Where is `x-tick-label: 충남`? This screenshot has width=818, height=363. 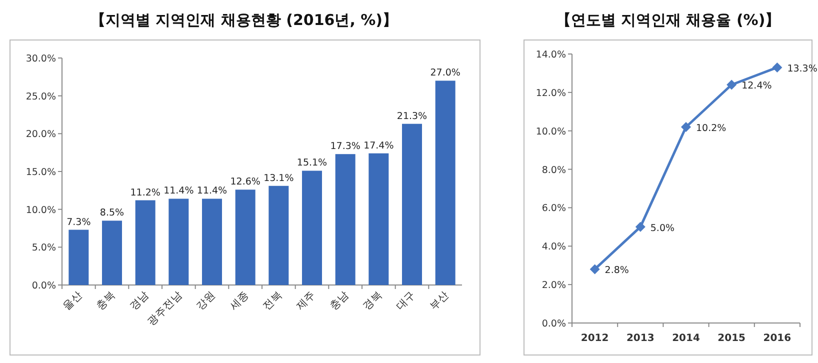
x-tick-label: 충남 is located at coordinates (339, 300).